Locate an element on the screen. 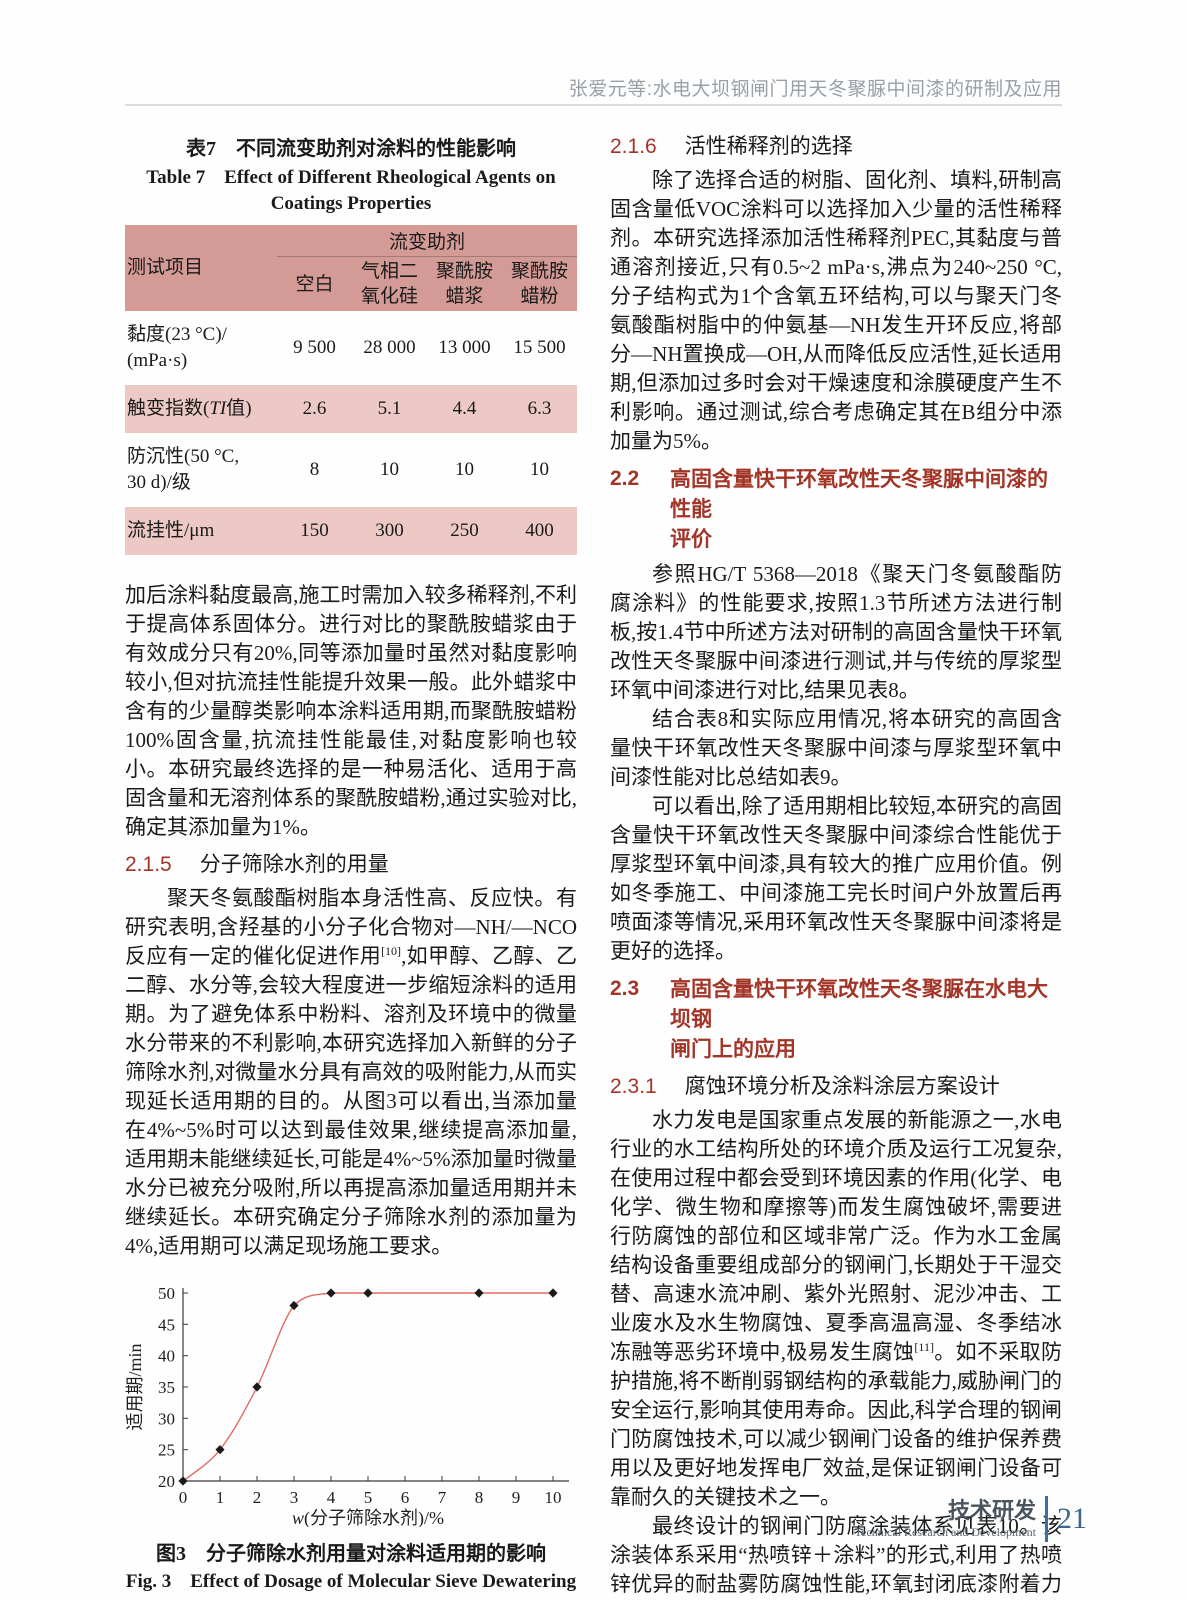  running-head: 张爱元等:水电大坝钢闸门用天冬聚脲中间漆的研制及应用 is located at coordinates (815, 89).